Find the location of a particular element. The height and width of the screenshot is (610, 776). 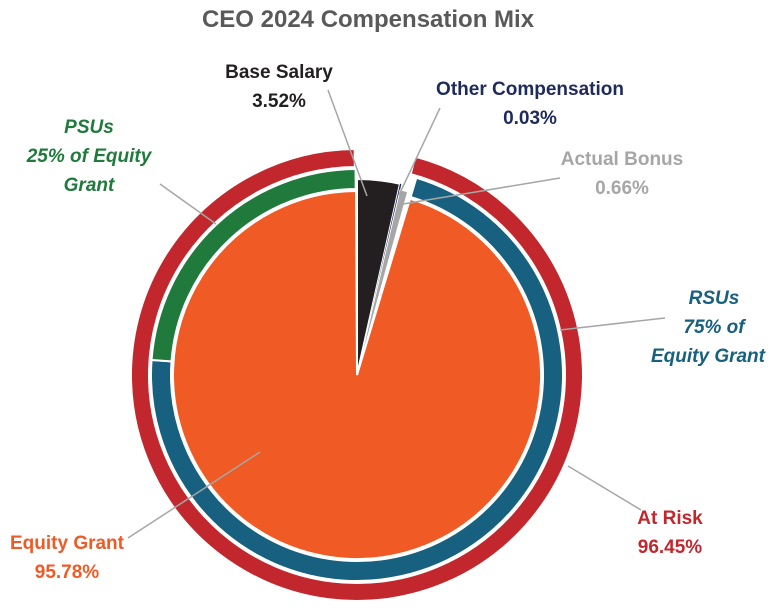

label-rsus: RSUs is located at coordinates (714, 298).